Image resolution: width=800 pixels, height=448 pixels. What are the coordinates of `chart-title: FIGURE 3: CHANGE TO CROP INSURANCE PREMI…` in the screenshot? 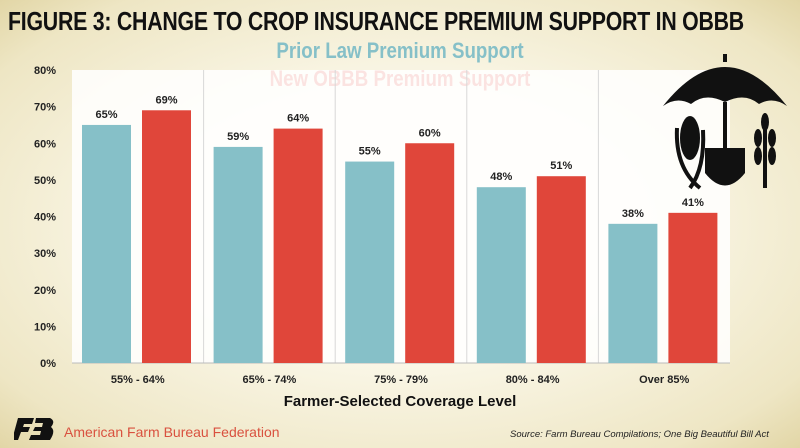 It's located at (376, 21).